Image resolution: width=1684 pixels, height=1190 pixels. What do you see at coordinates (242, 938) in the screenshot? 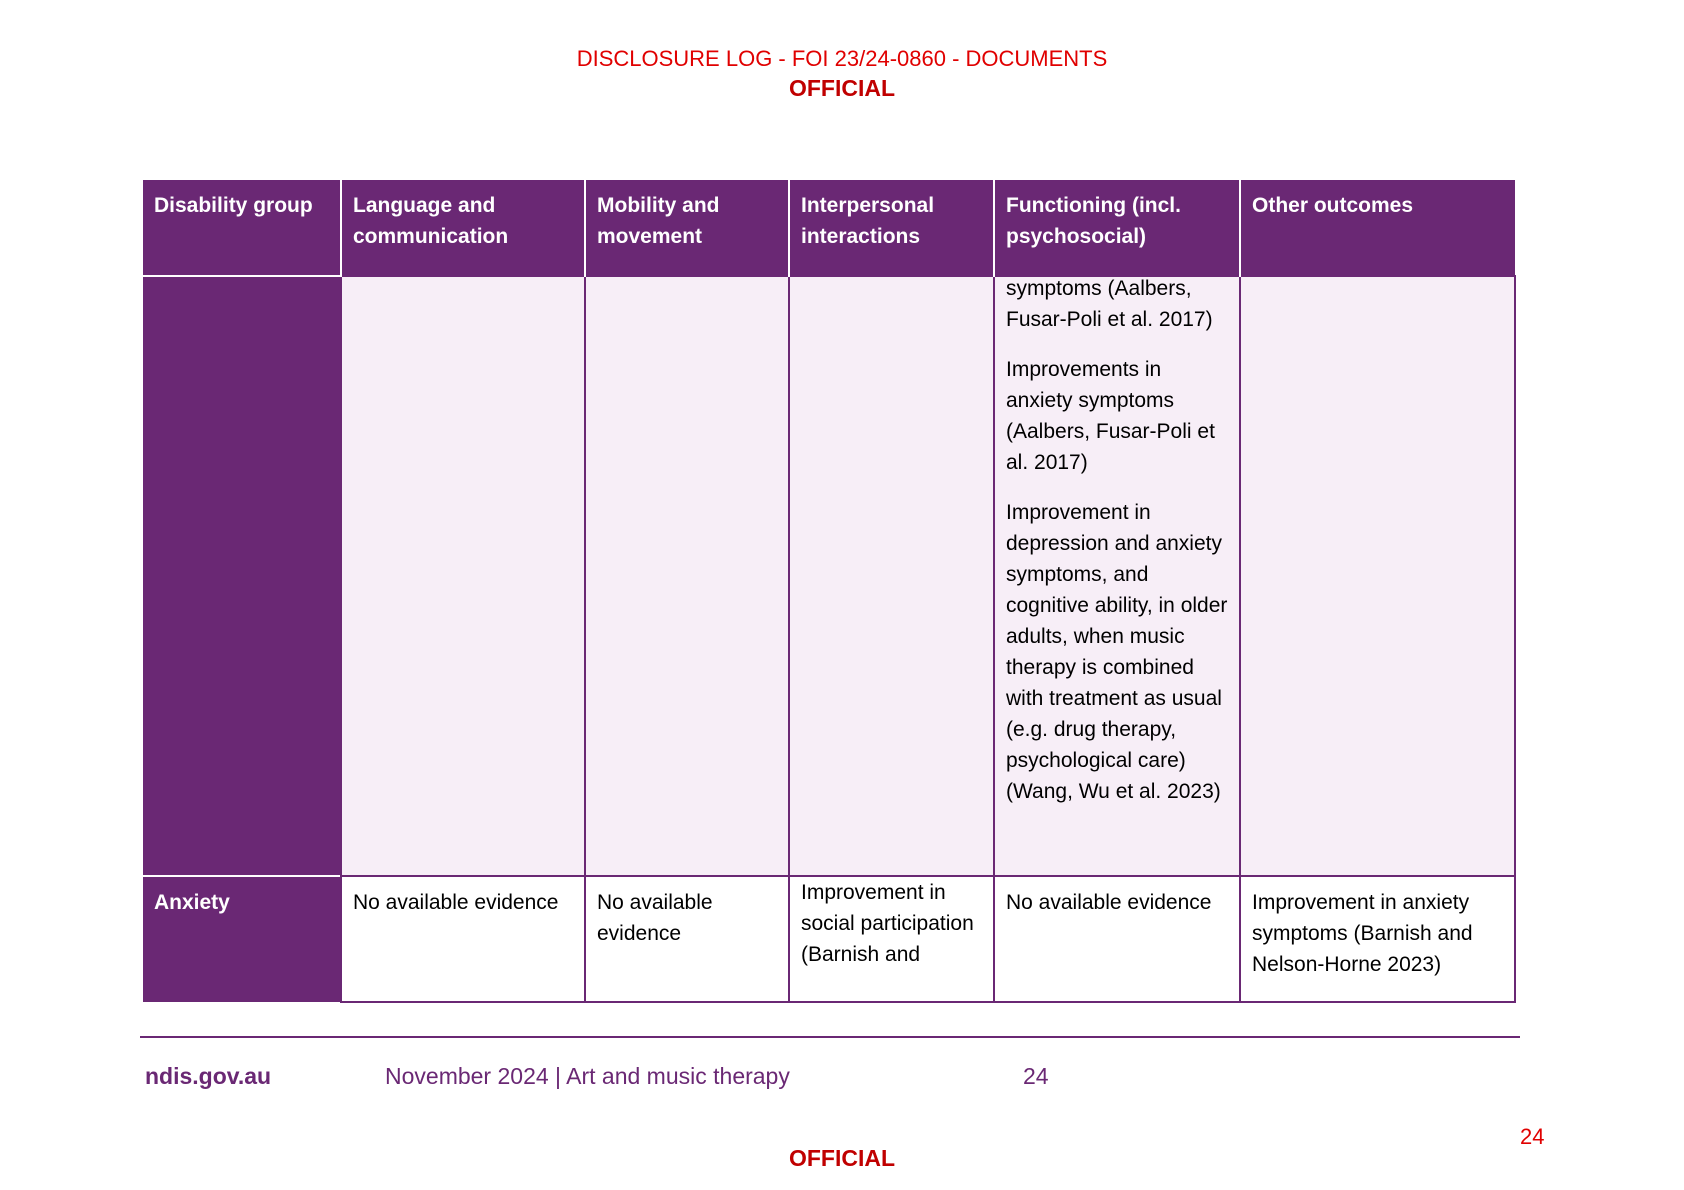
I see `group-cell-anxiety: Anxiety` at bounding box center [242, 938].